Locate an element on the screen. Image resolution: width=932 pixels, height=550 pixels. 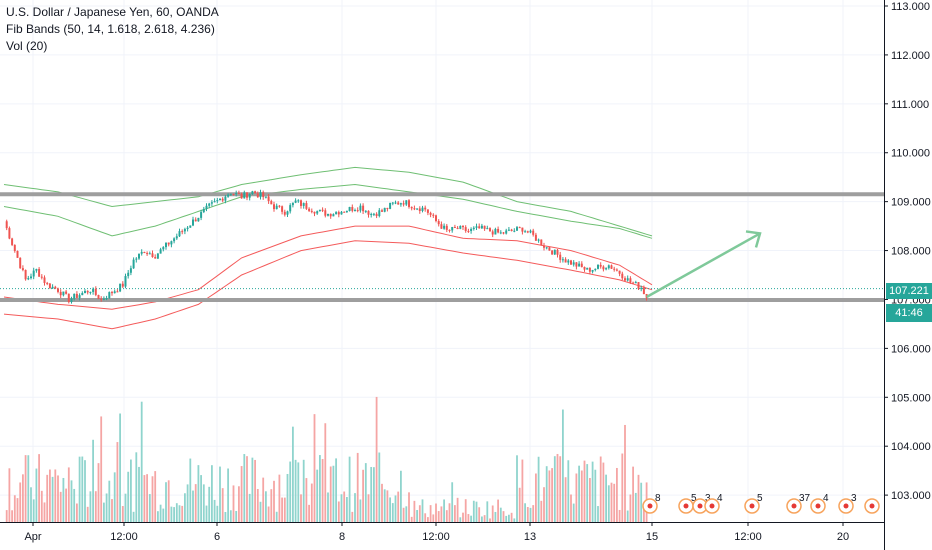
price-tick-label: 113.000 is located at coordinates (910, 7).